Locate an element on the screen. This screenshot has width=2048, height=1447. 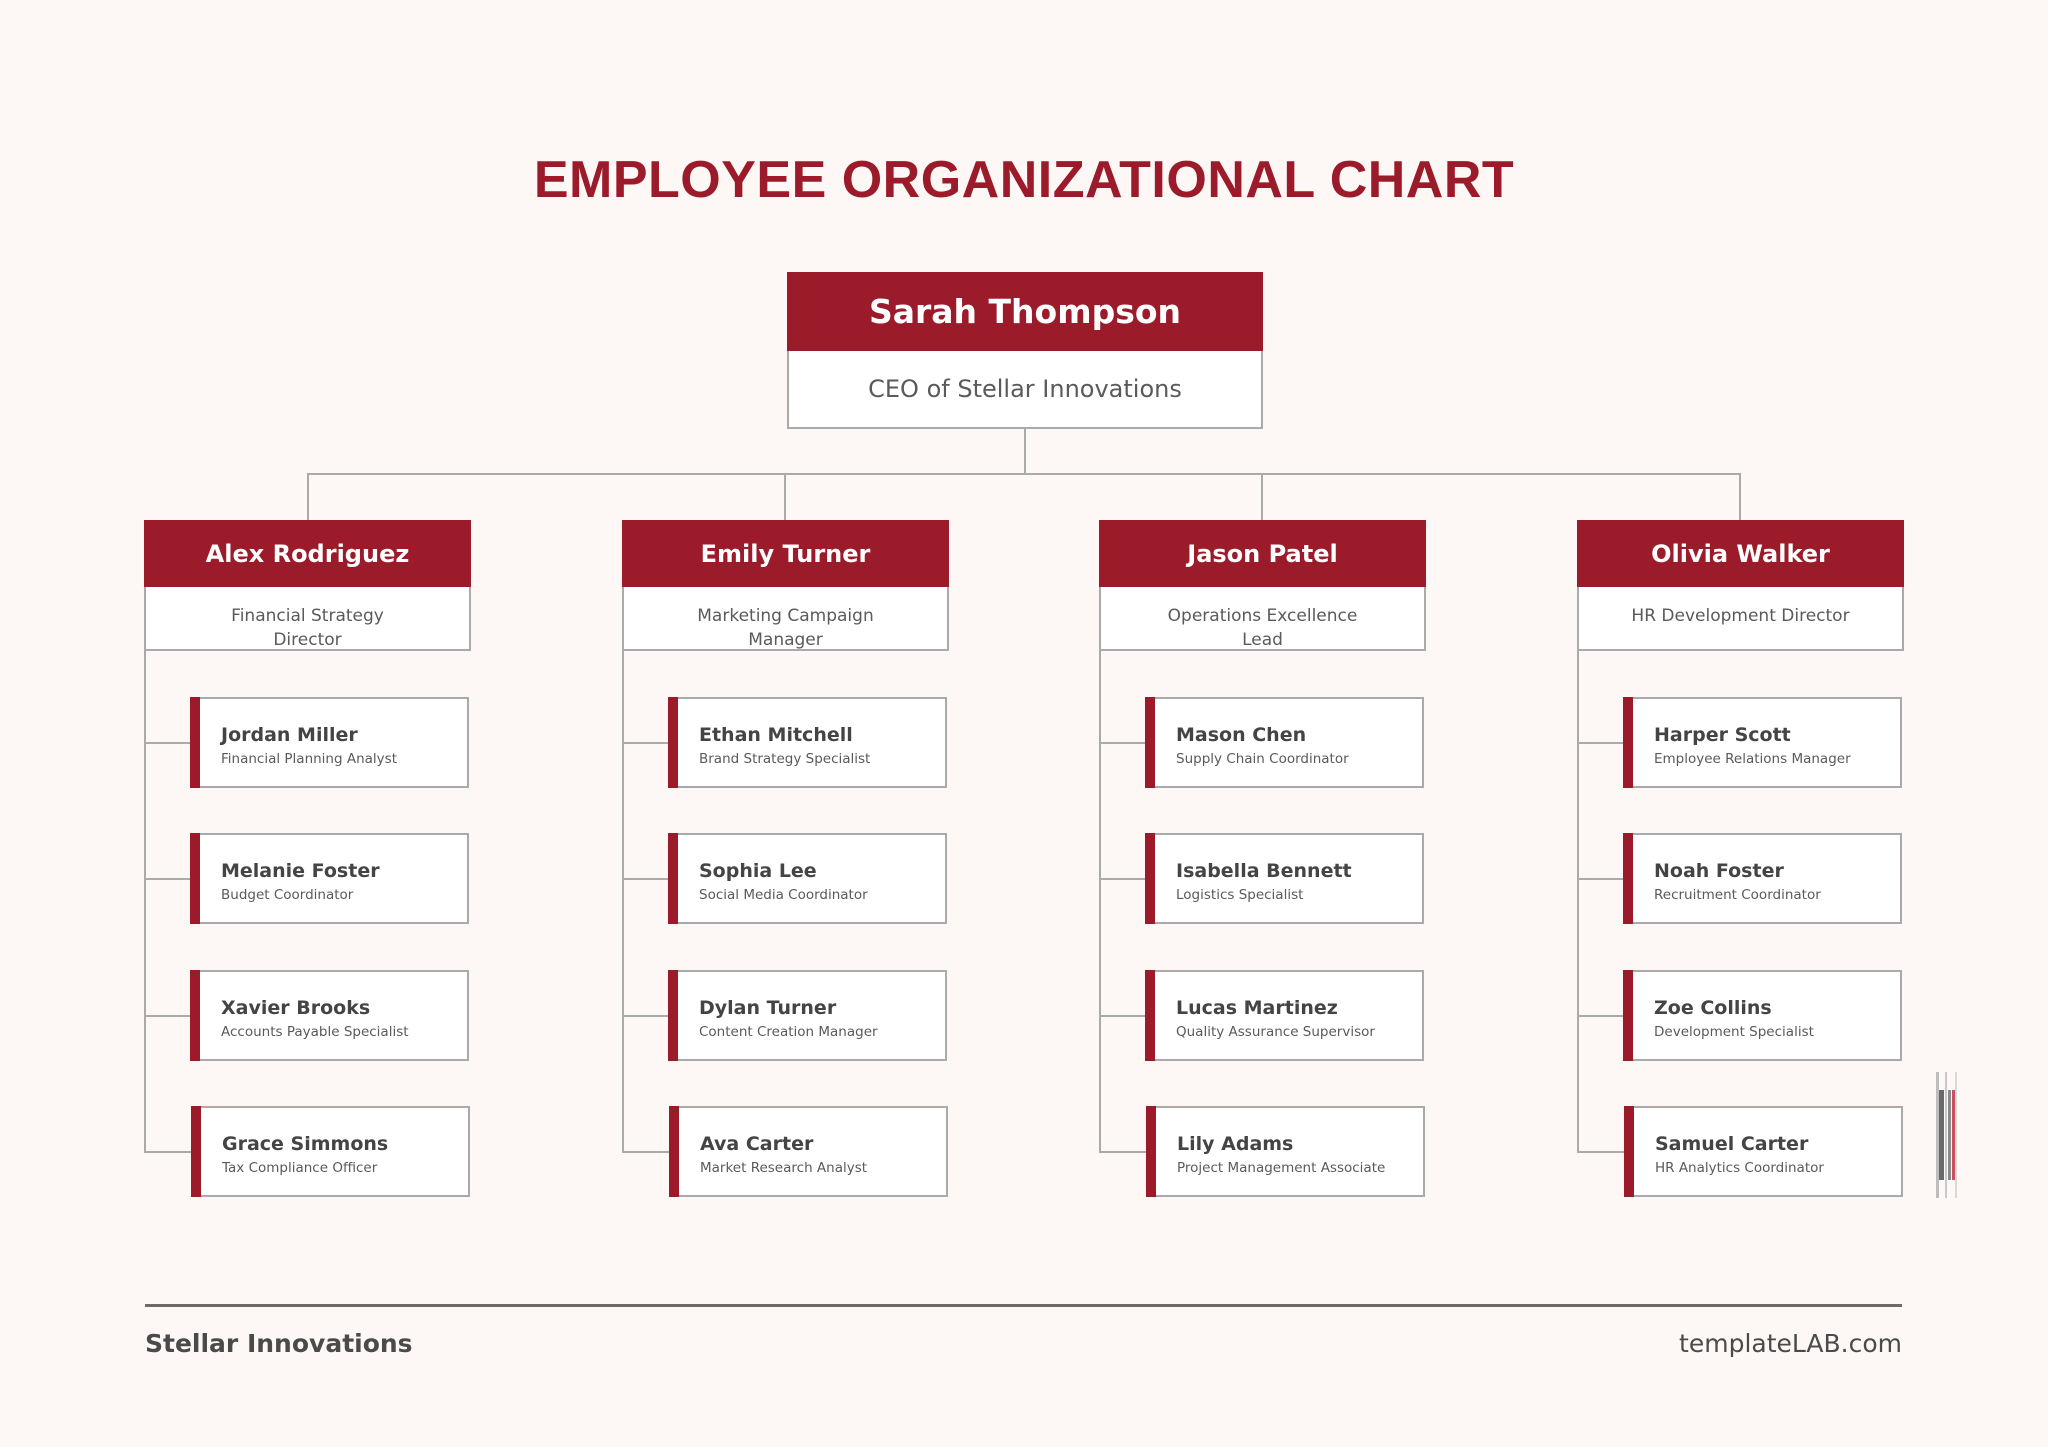
employee-card: Ava Carter Market Research Analyst is located at coordinates (808, 1151).